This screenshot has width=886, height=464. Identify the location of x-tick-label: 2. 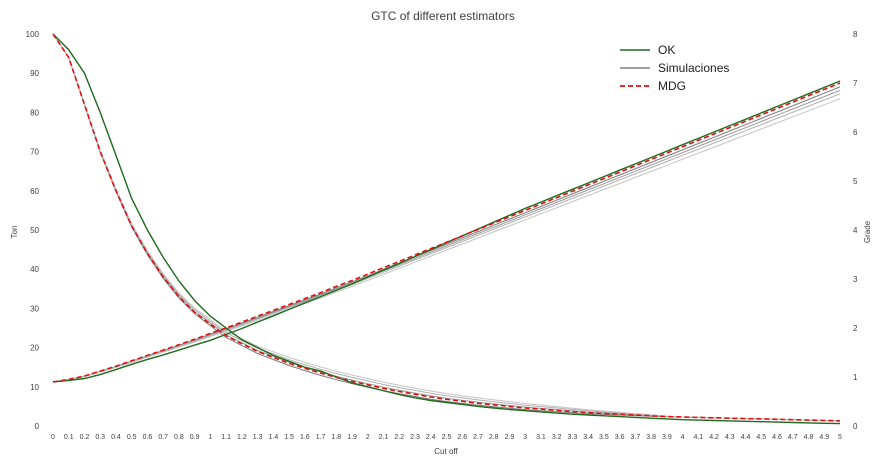
(368, 437).